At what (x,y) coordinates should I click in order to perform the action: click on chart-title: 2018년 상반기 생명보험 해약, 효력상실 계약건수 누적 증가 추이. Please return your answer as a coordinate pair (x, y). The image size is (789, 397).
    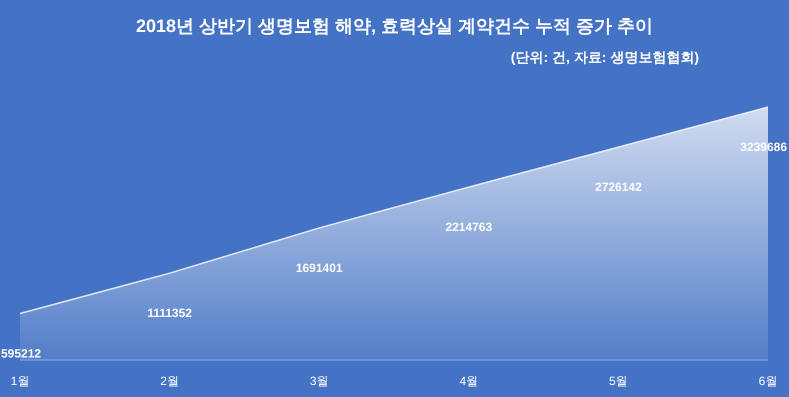
    Looking at the image, I should click on (395, 26).